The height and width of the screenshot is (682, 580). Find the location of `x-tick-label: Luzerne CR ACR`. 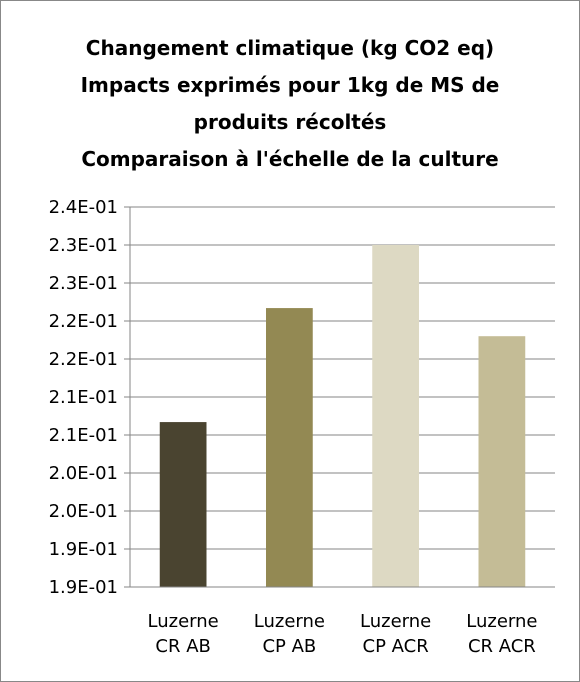

x-tick-label: Luzerne CR ACR is located at coordinates (502, 634).